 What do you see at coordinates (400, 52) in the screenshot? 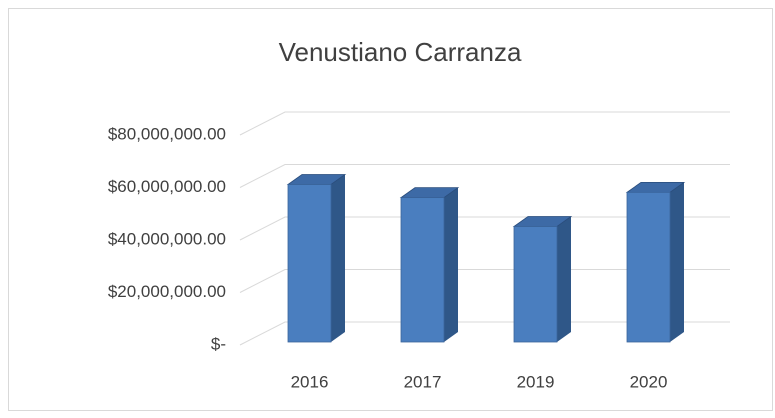
I see `chart-title: Venustiano Carranza` at bounding box center [400, 52].